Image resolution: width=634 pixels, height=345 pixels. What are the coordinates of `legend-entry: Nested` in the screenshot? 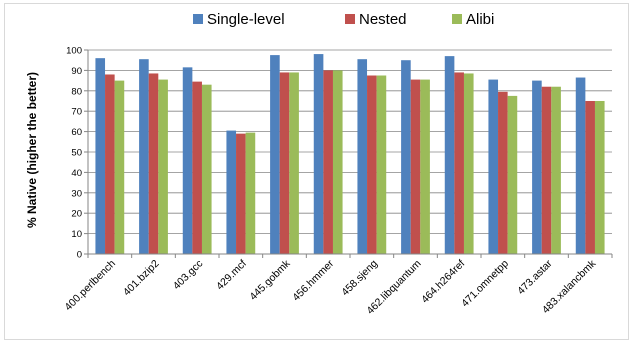 It's located at (383, 19).